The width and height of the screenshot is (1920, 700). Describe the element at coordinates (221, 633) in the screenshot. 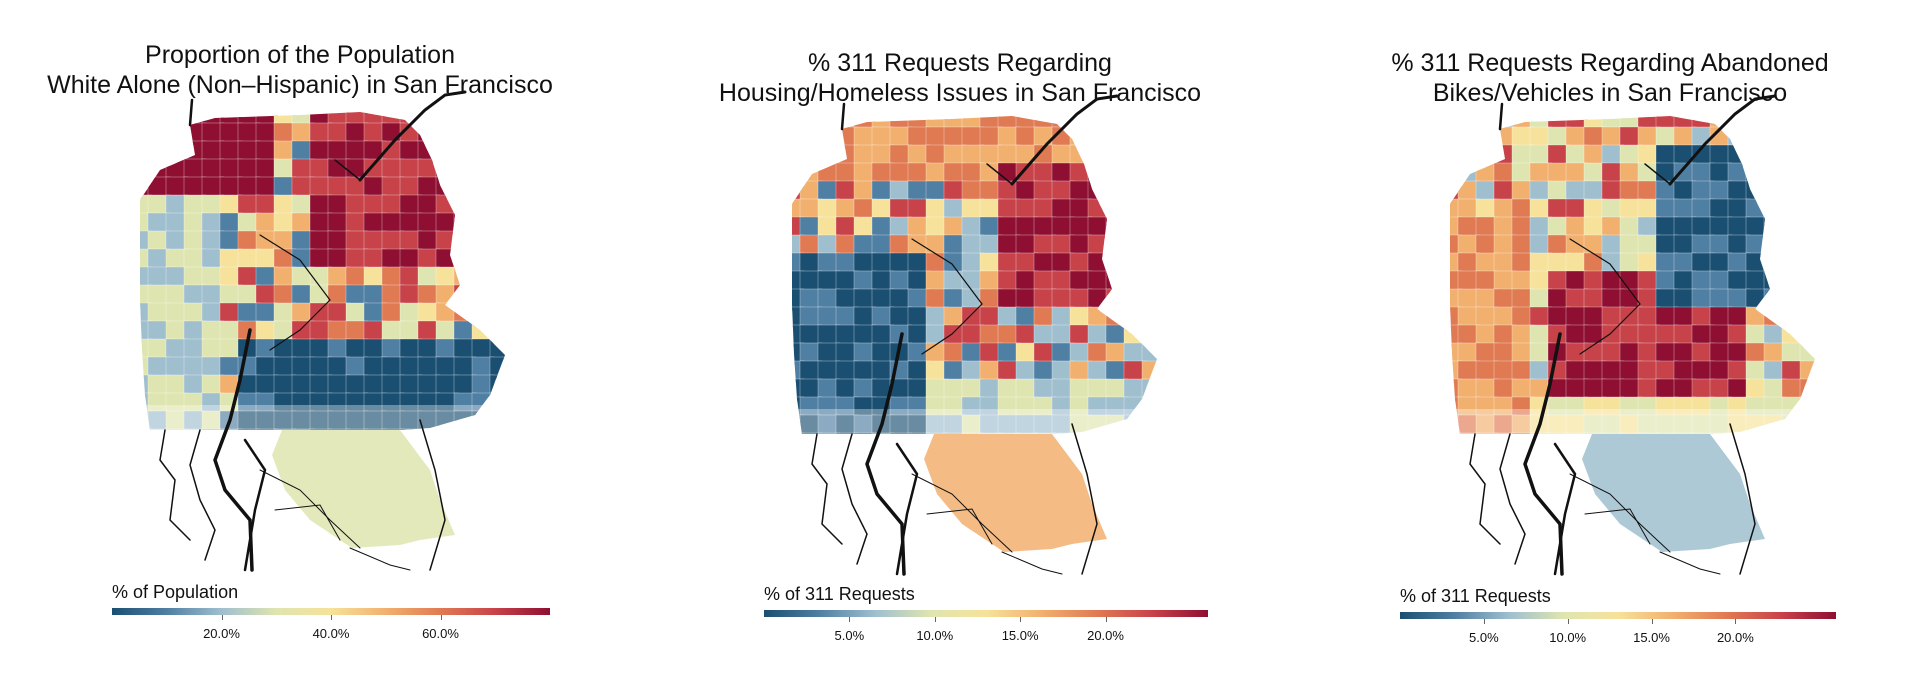

I see `legend-tick-label: 20.0%` at that location.